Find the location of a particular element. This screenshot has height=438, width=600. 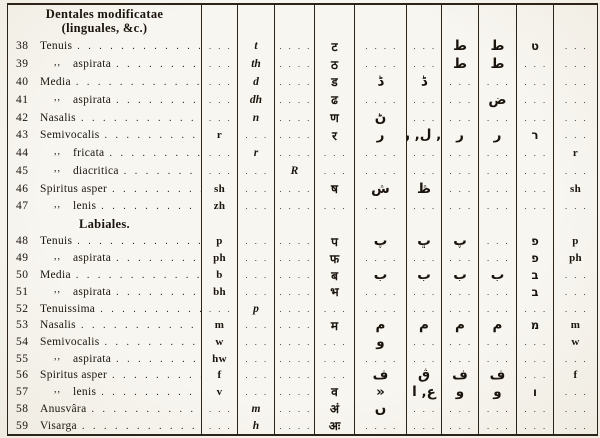

glyph-cell: ढ is located at coordinates (334, 99).